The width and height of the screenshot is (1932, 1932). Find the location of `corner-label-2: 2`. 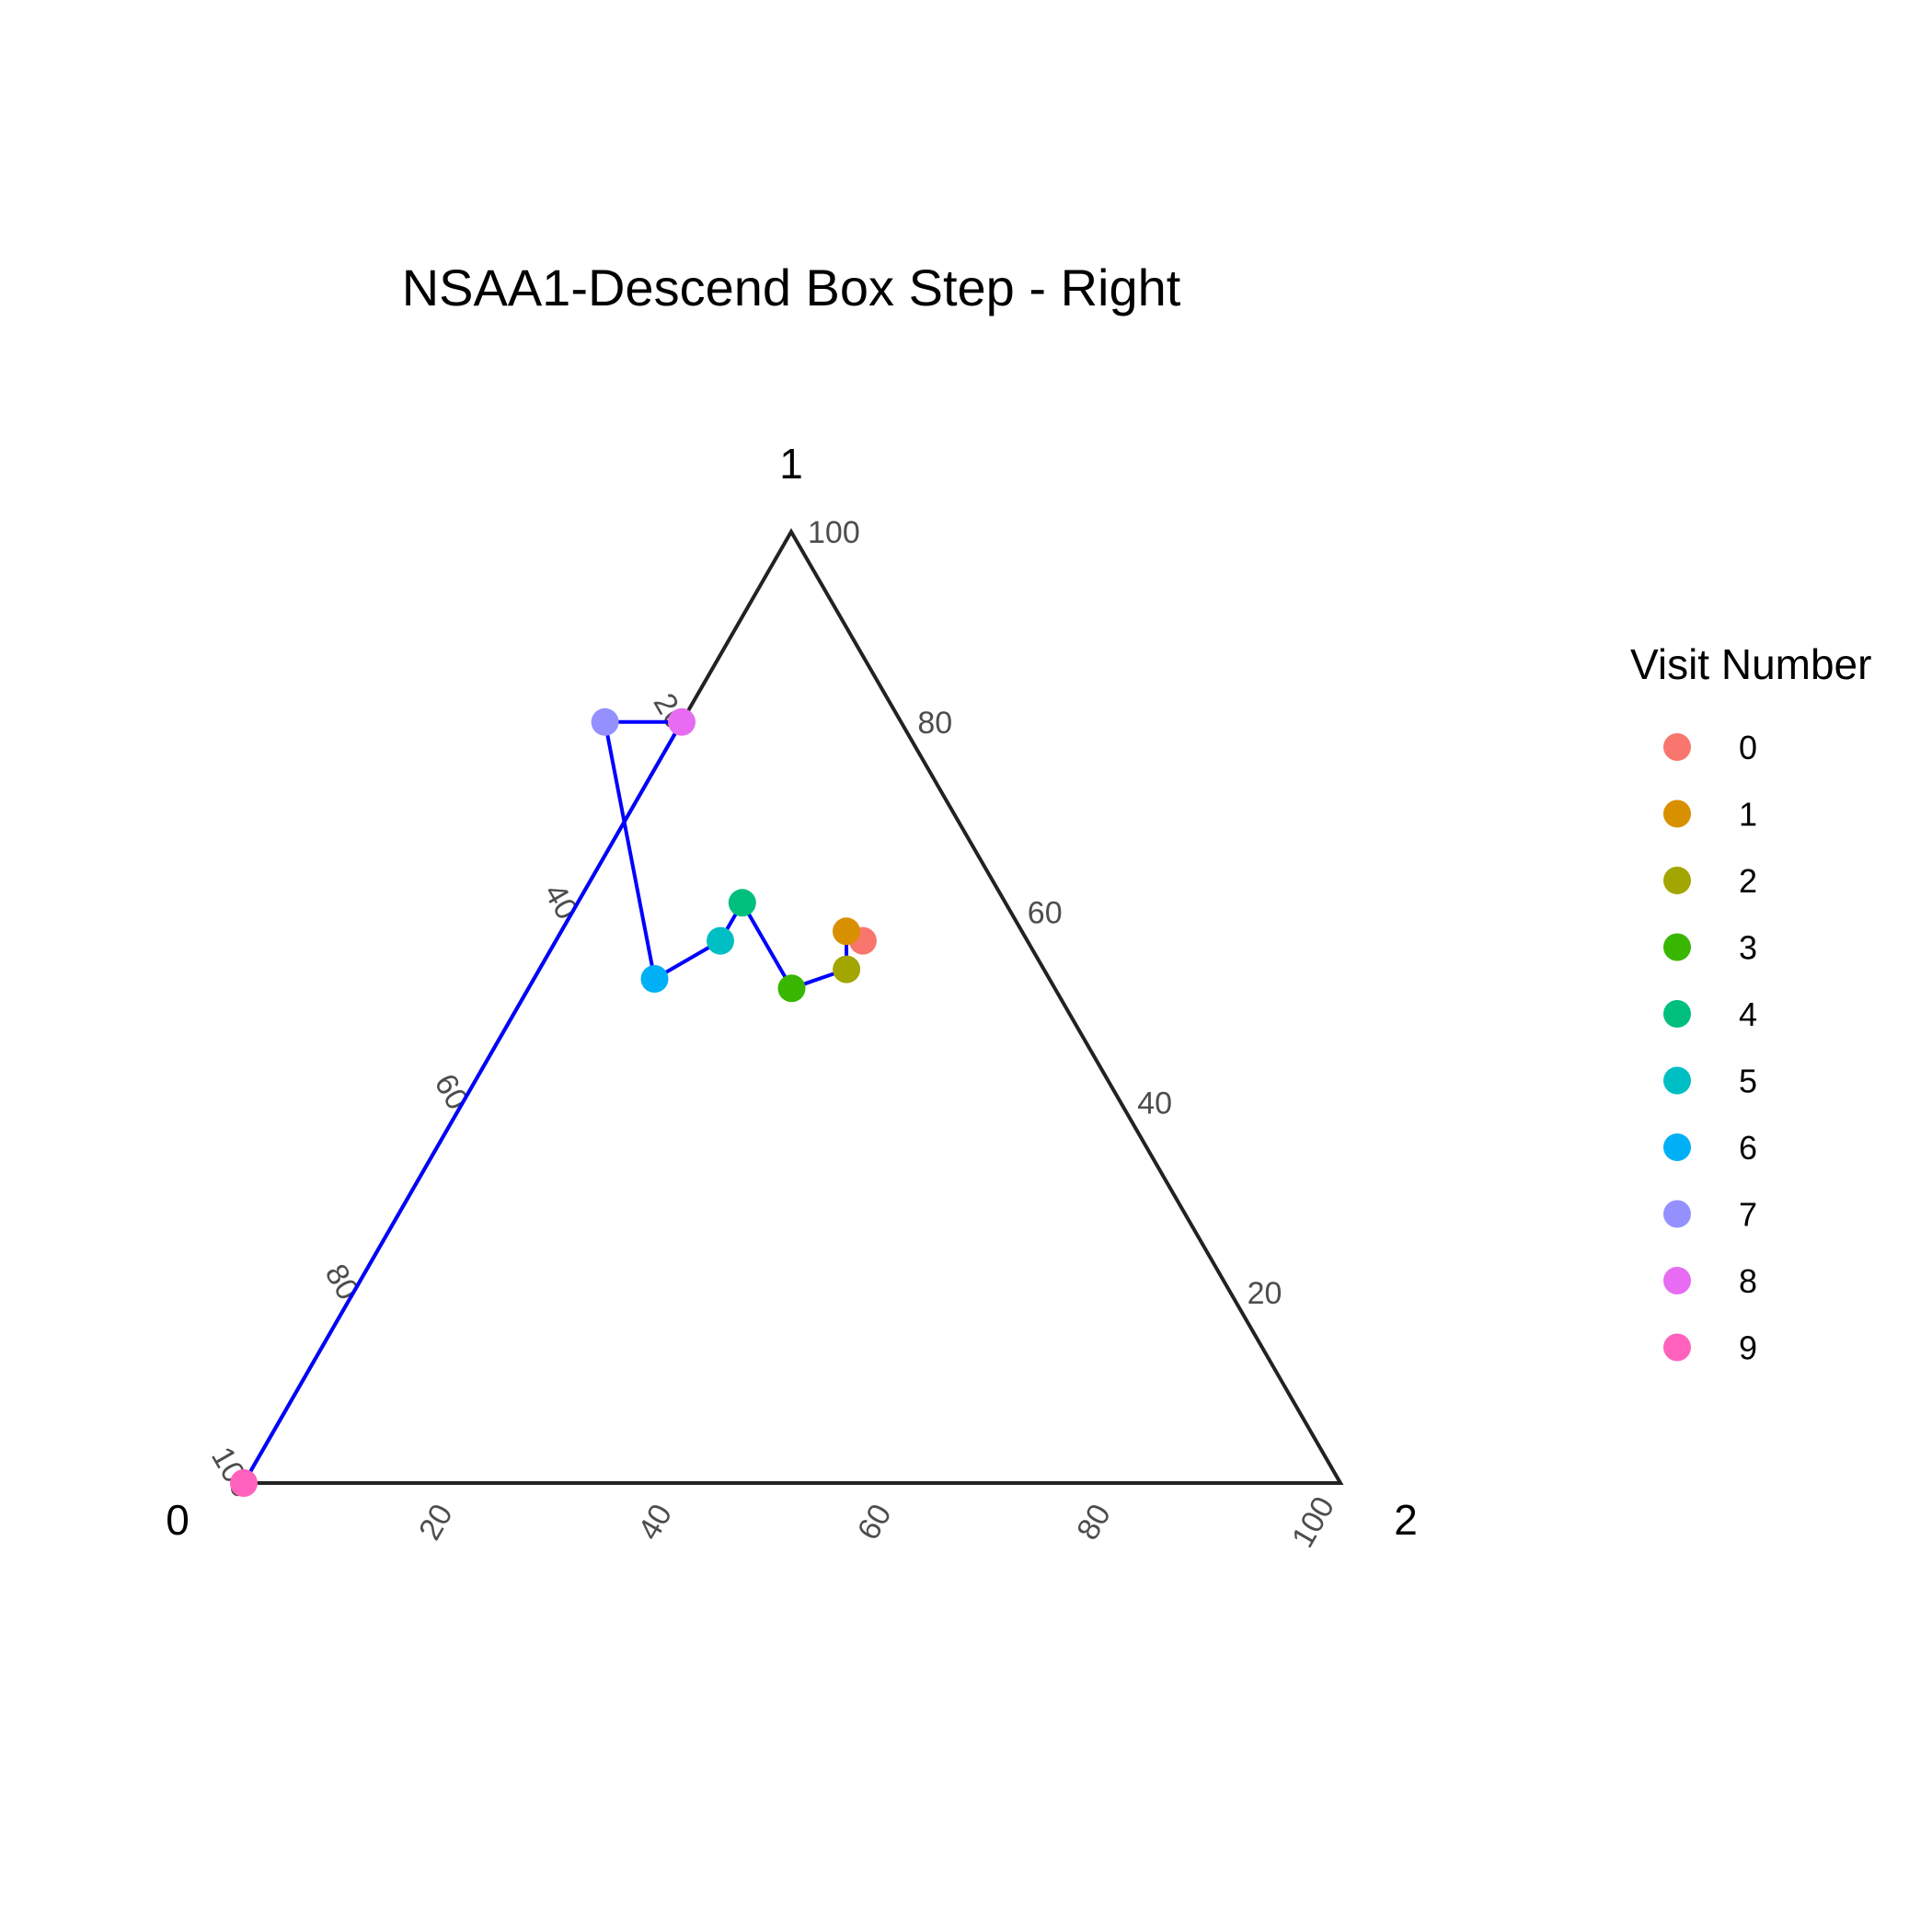

corner-label-2: 2 is located at coordinates (1406, 1520).